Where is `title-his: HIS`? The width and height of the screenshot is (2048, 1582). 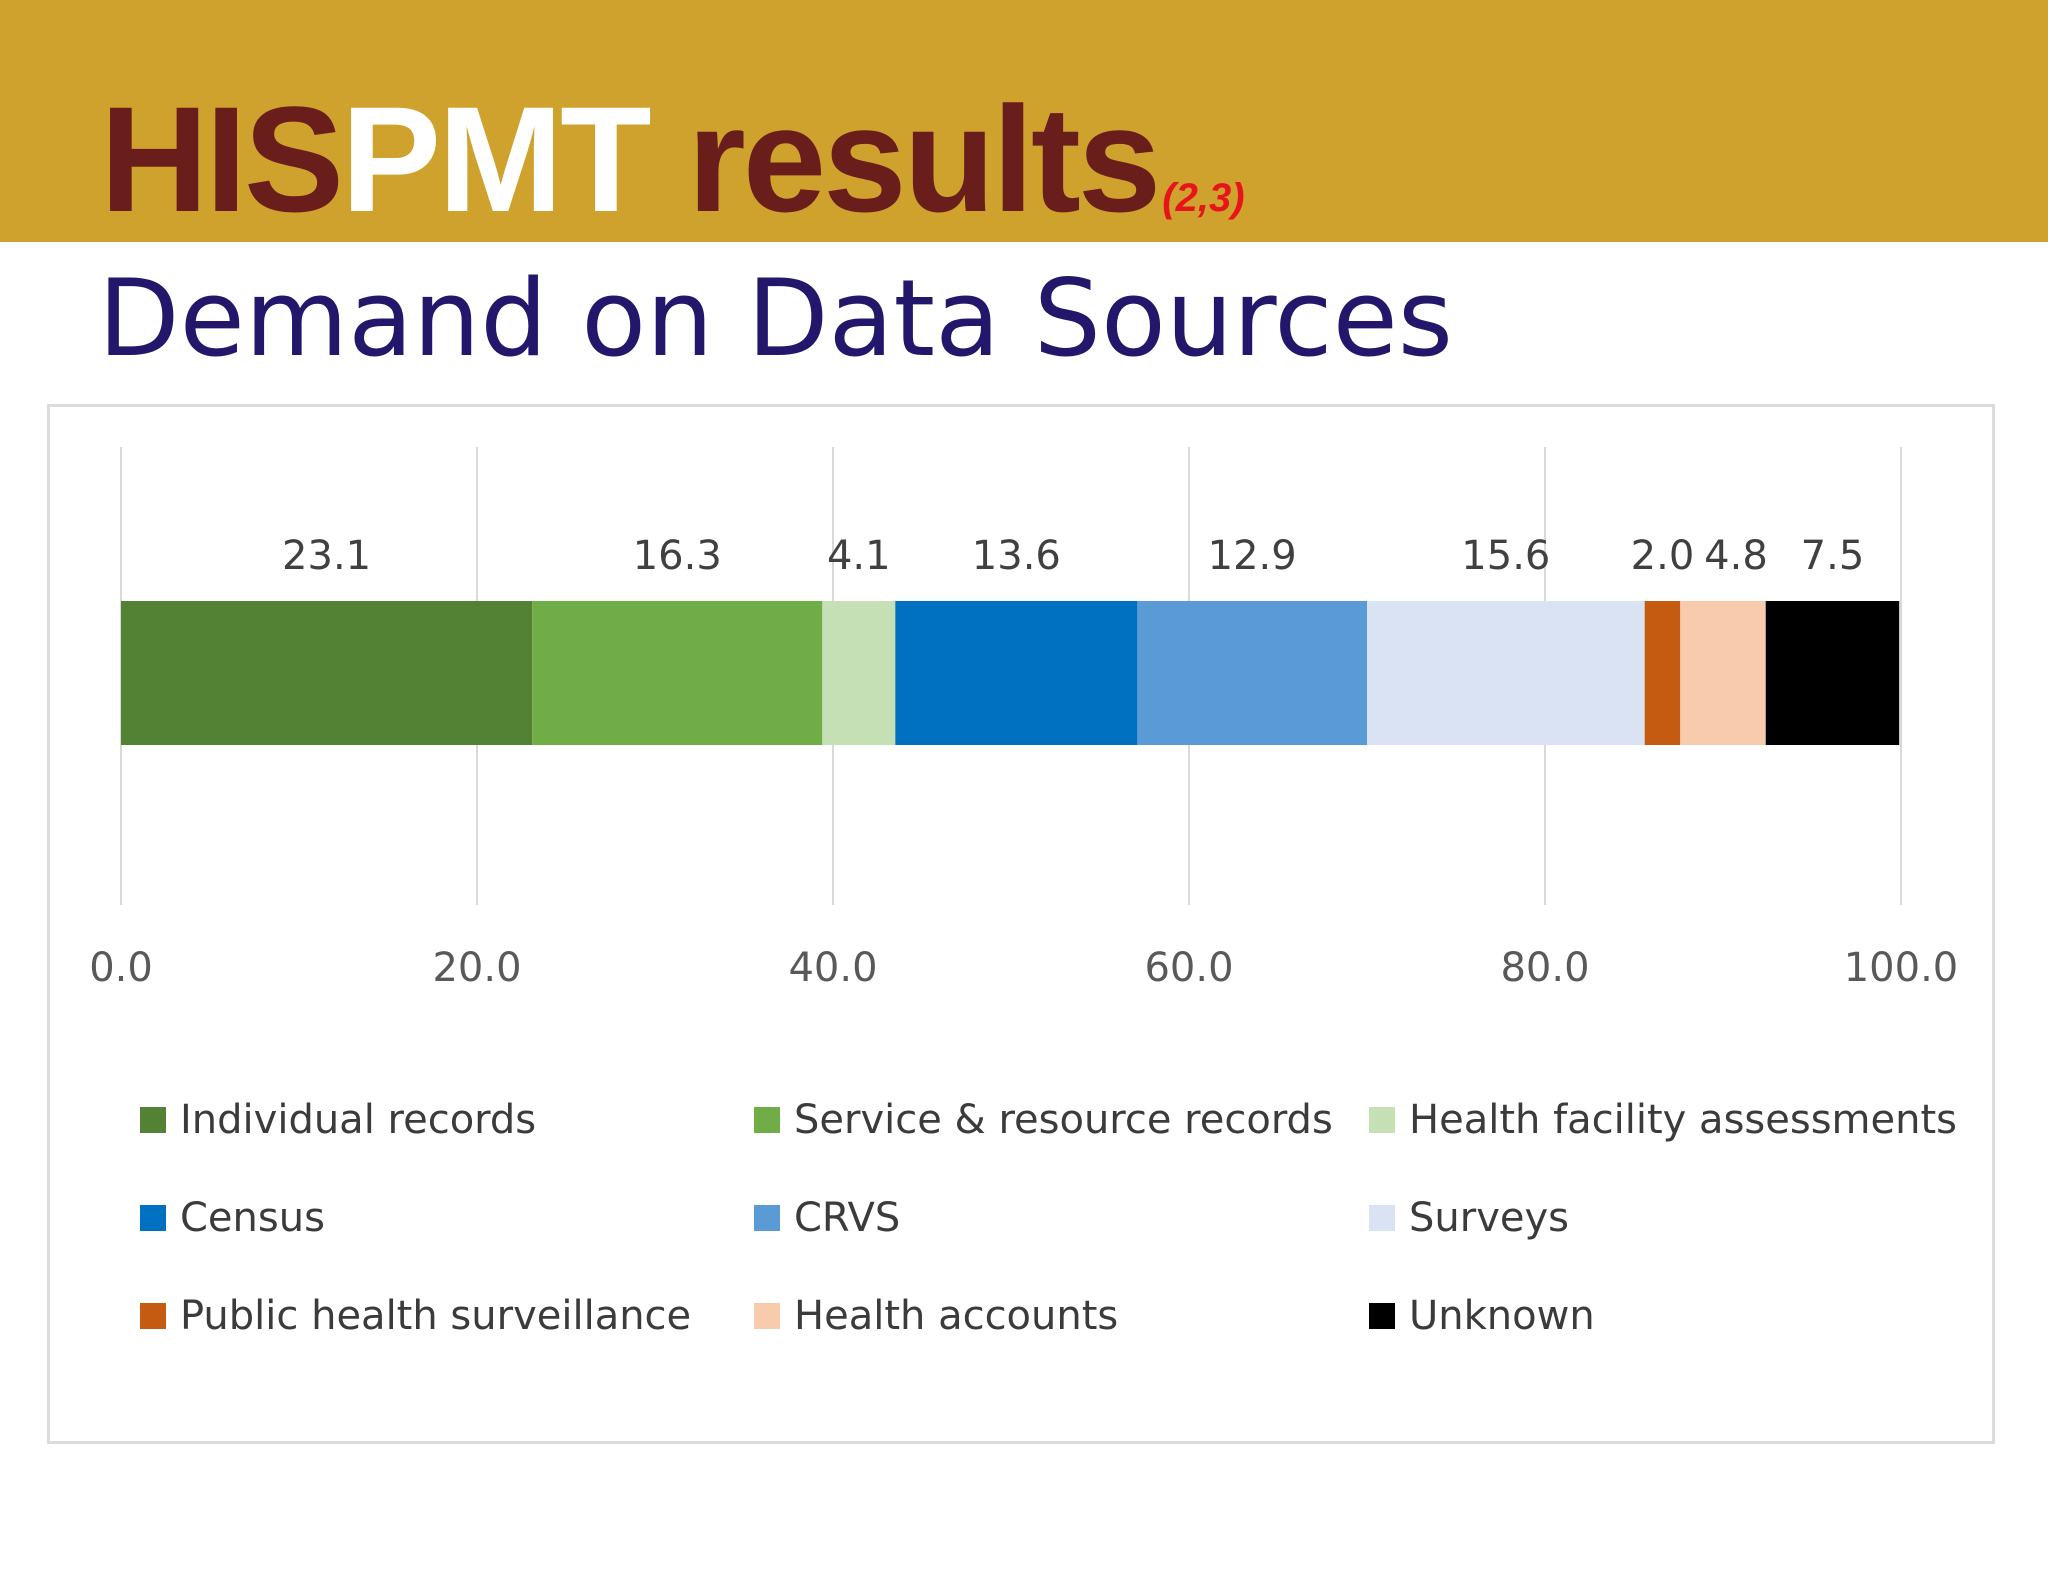
title-his: HIS is located at coordinates (222, 159).